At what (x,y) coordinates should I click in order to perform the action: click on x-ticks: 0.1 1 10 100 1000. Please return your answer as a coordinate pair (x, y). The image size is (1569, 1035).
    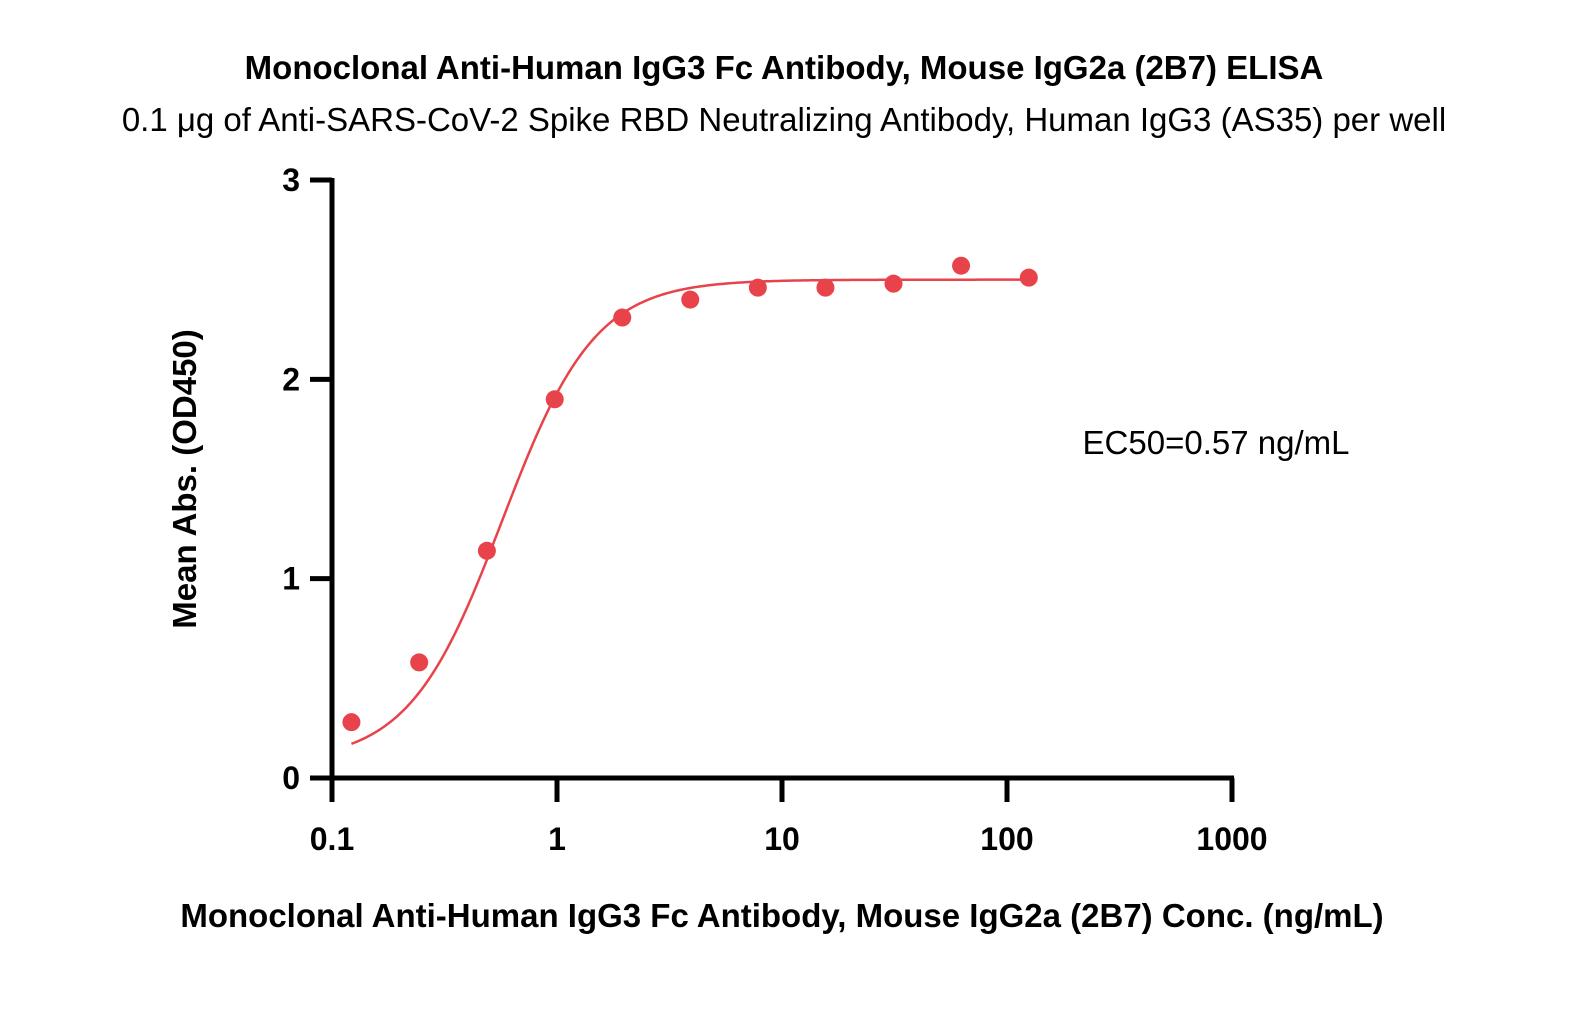
    Looking at the image, I should click on (789, 817).